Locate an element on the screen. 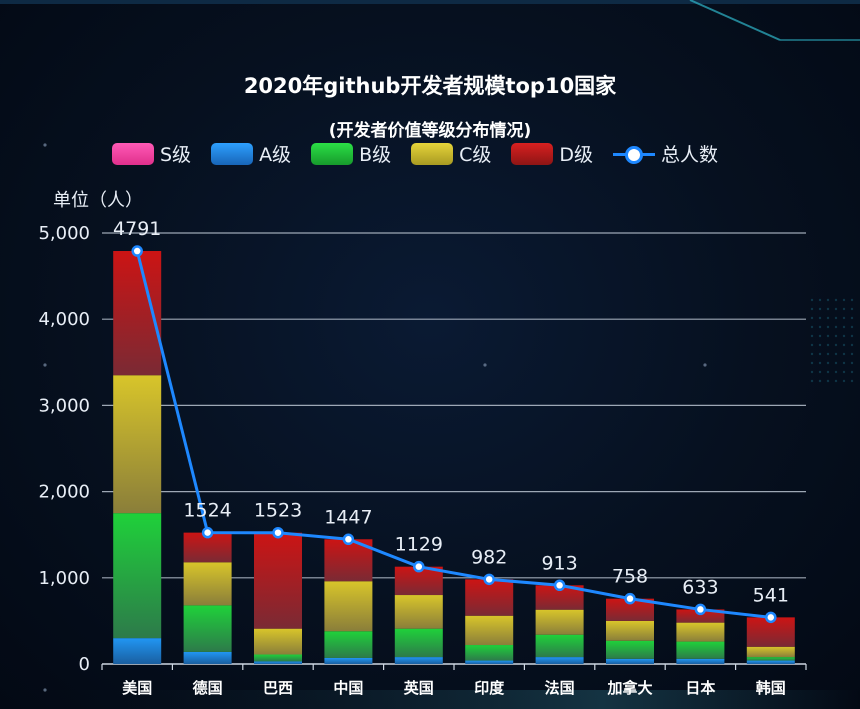 The image size is (860, 709). legend-swatch-b is located at coordinates (332, 153).